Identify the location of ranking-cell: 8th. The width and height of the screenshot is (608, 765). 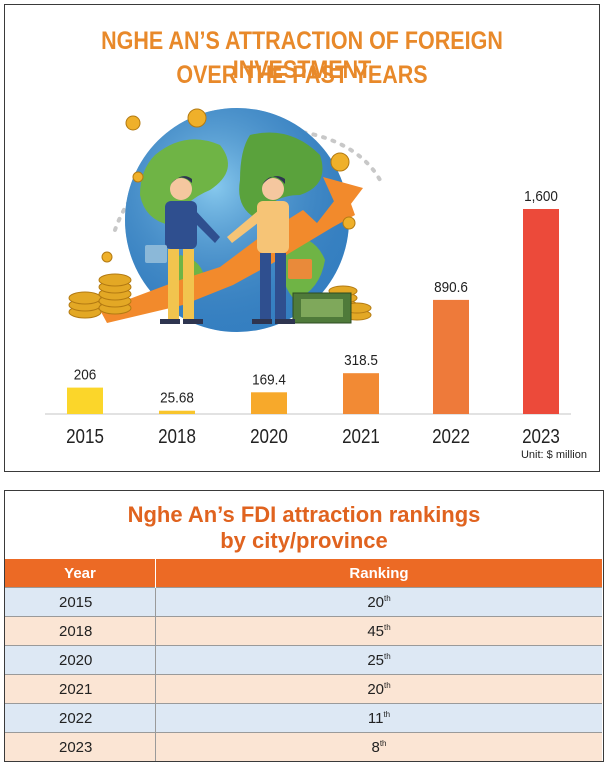
(378, 746).